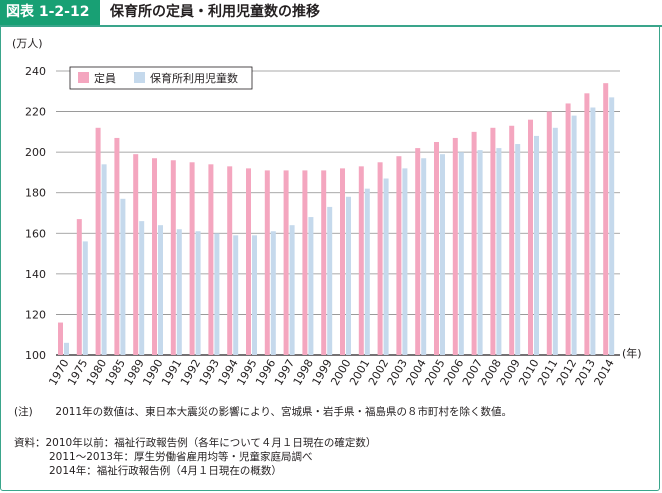 The height and width of the screenshot is (493, 662). Describe the element at coordinates (632, 353) in the screenshot. I see `x-axis-label: (年)` at that location.